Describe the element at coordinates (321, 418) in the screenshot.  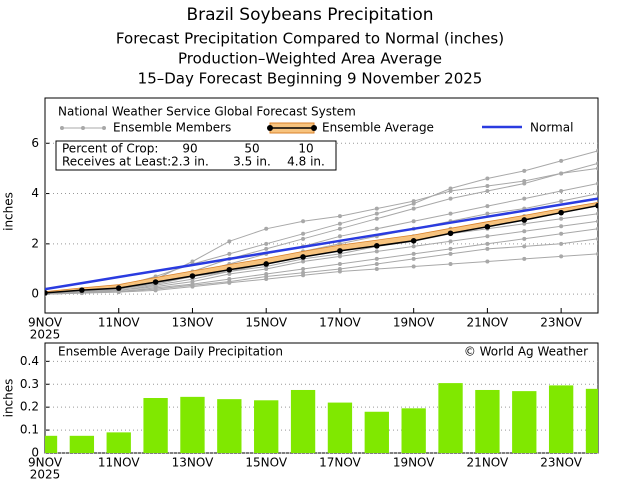
I see `plot-area` at that location.